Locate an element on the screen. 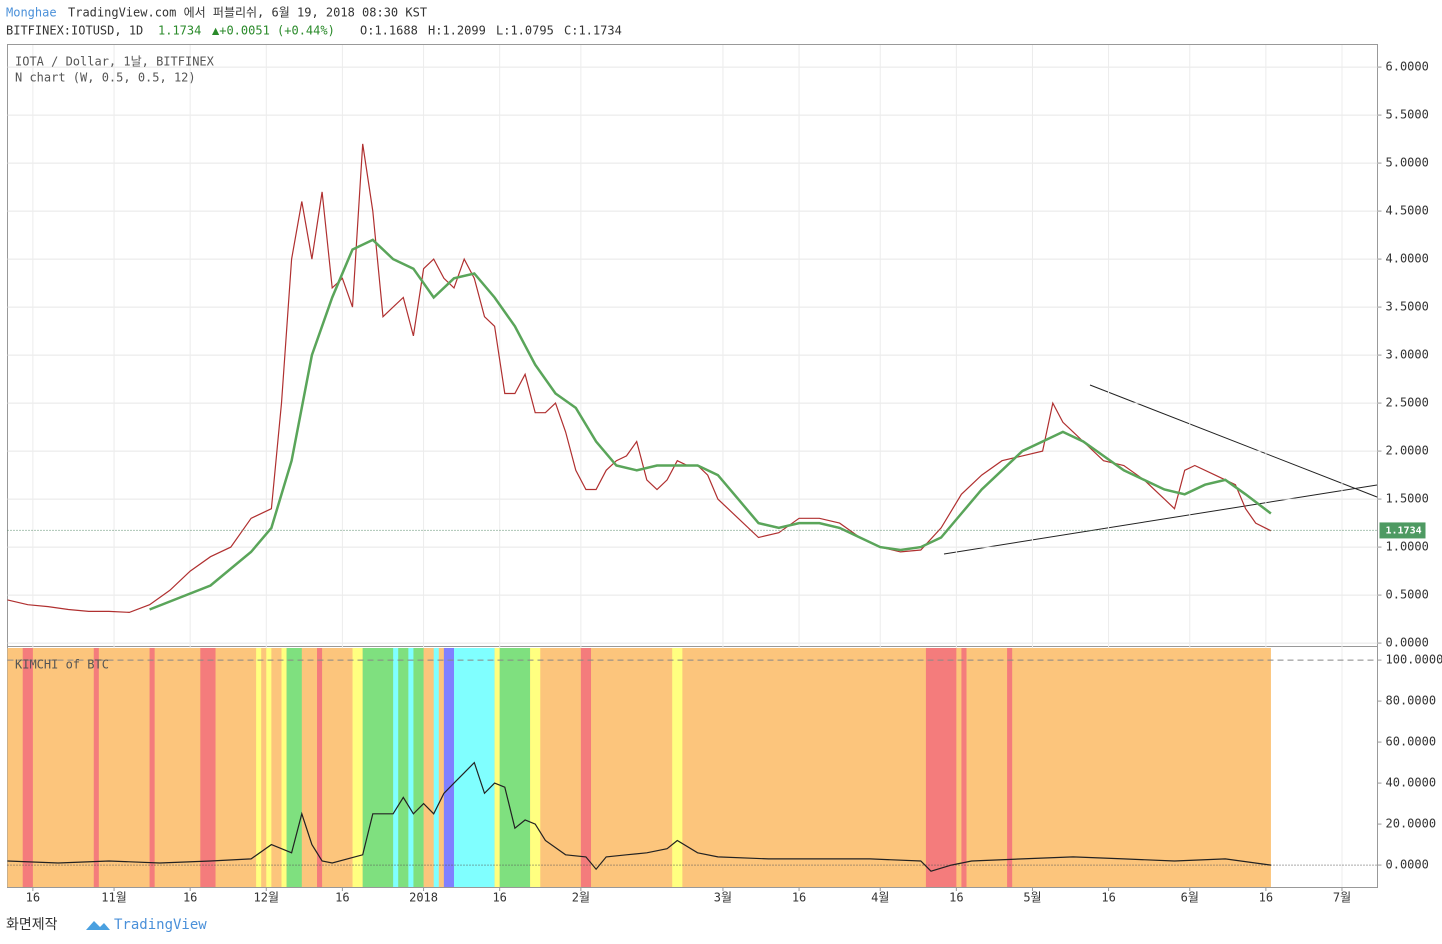  x-tick-label: 7월 is located at coordinates (1342, 898).